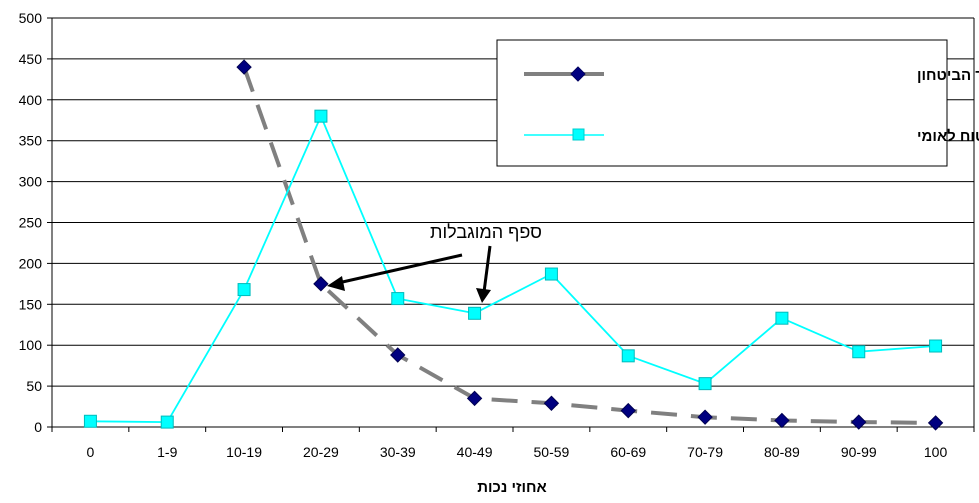  Describe the element at coordinates (321, 452) in the screenshot. I see `x-tick-label-3: 20-29` at that location.